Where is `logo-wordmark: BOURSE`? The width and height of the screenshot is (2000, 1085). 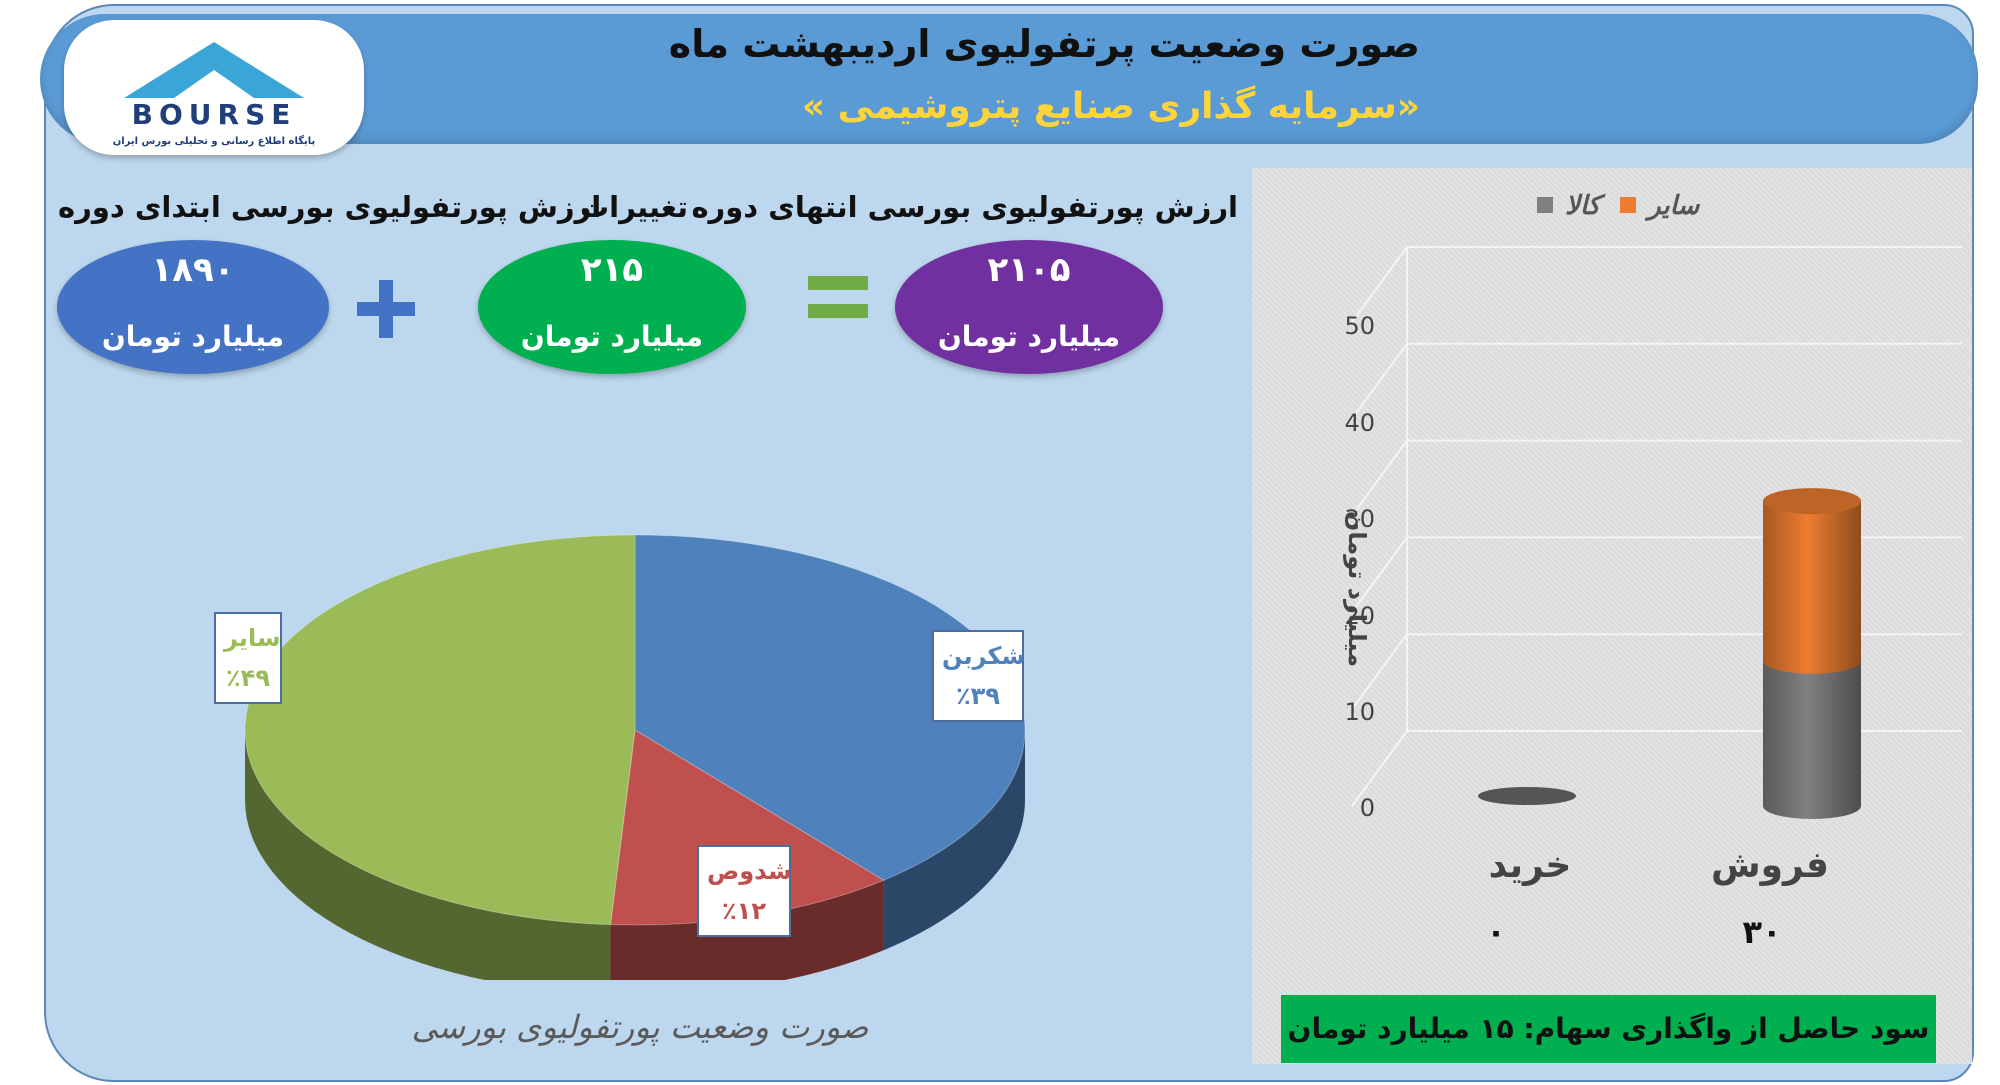 logo-wordmark: BOURSE is located at coordinates (214, 114).